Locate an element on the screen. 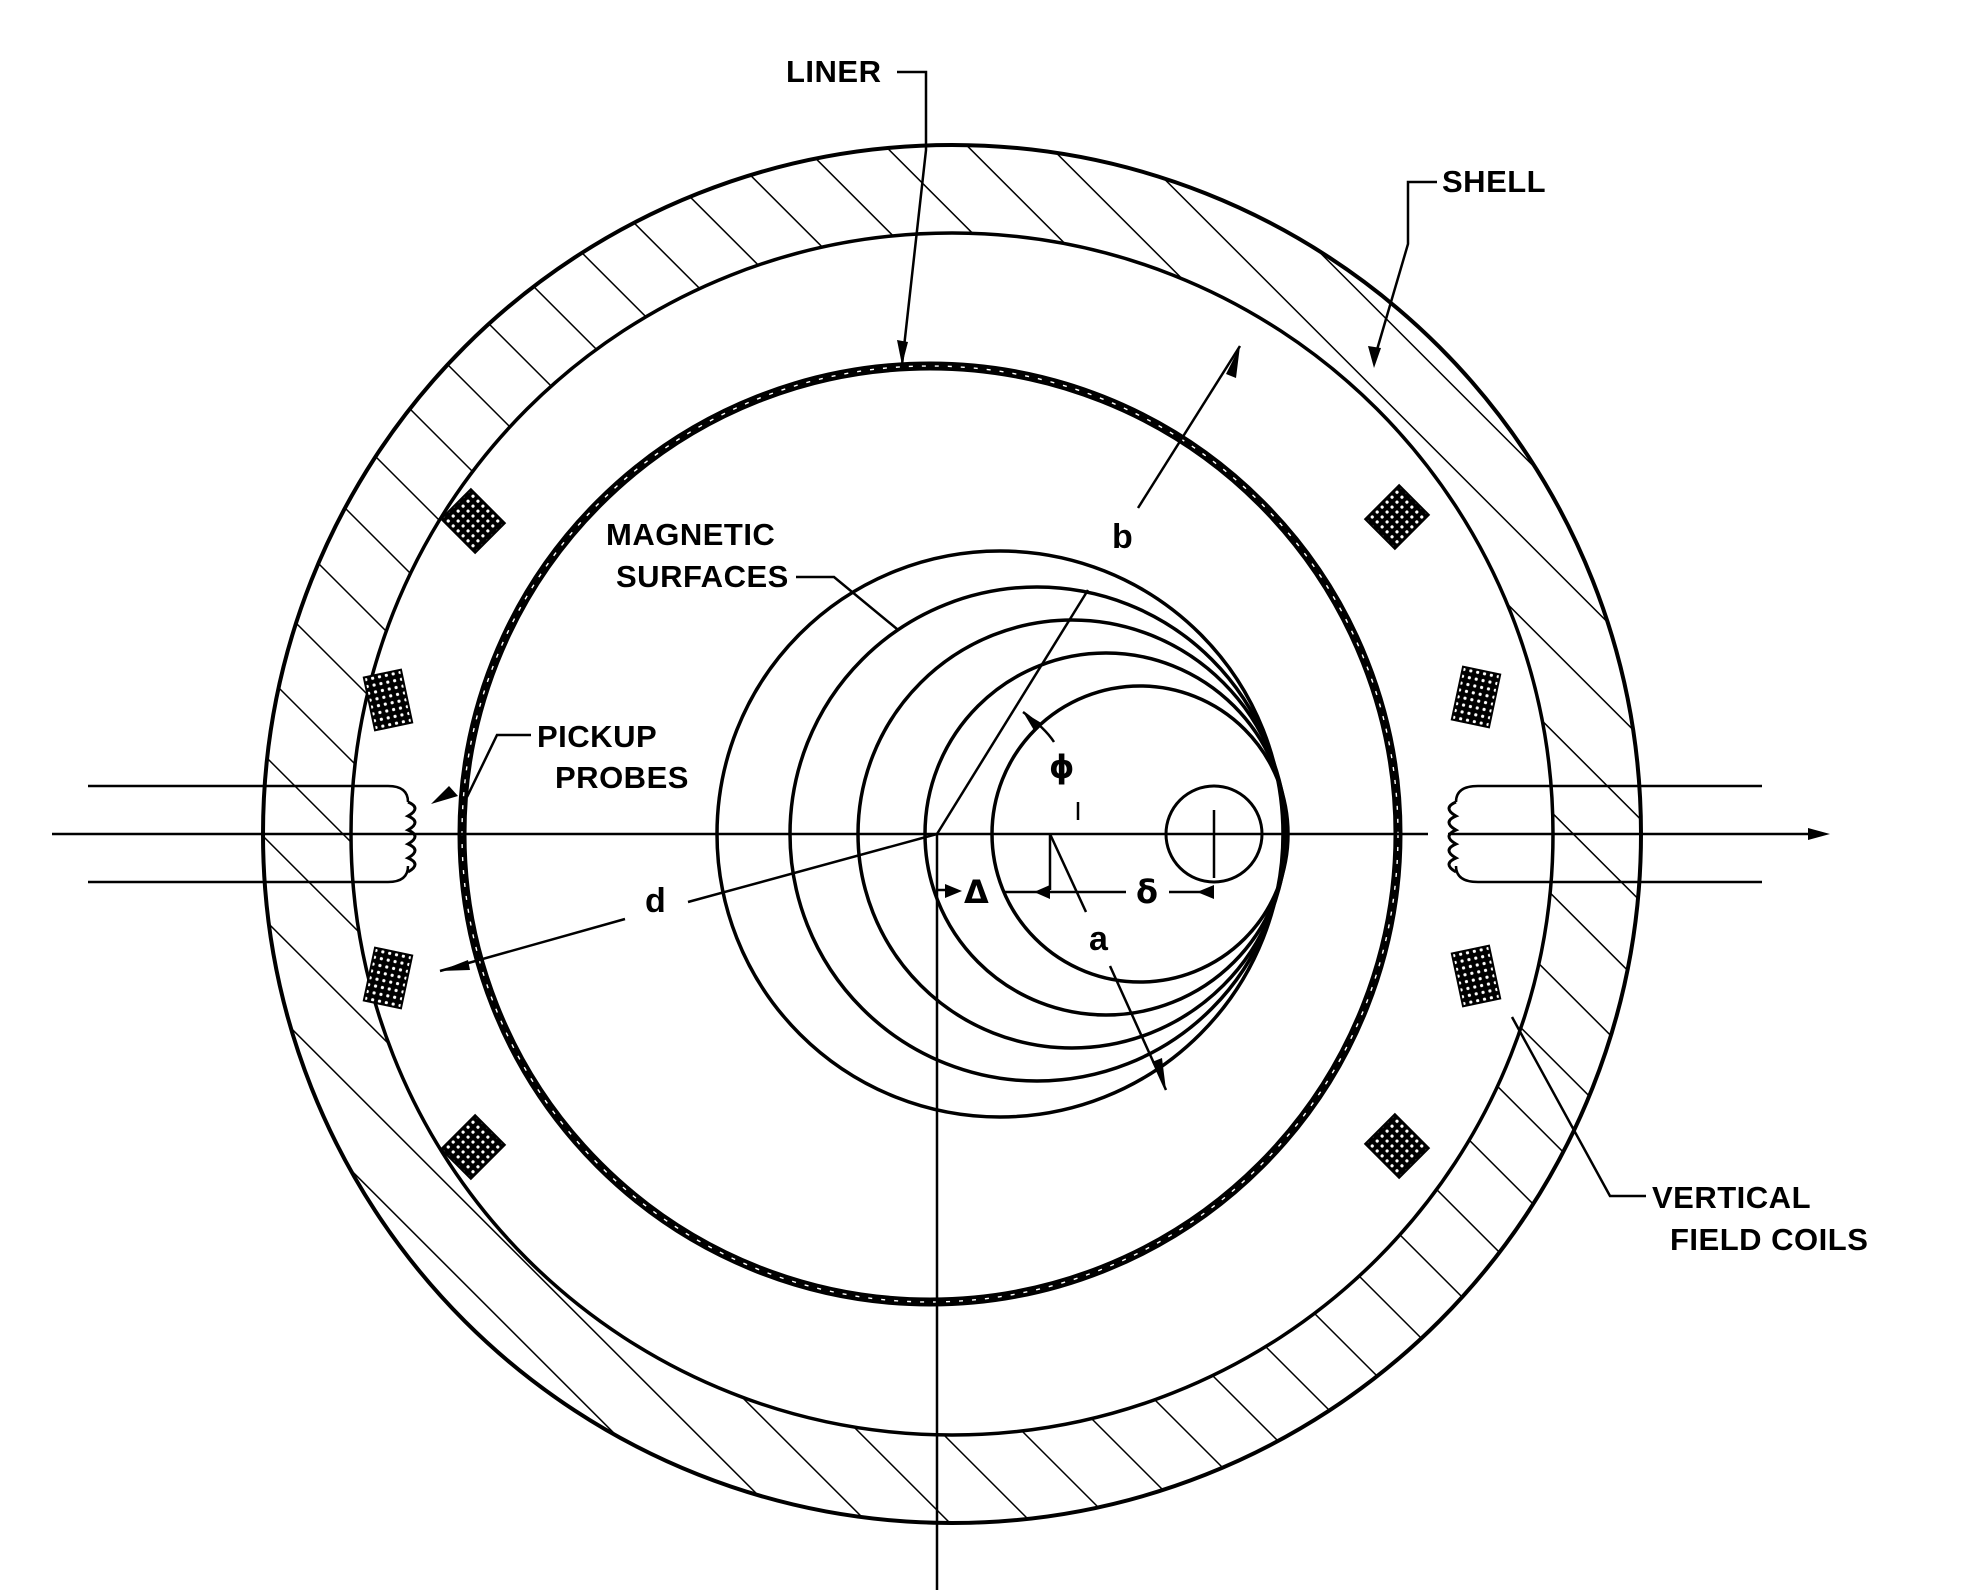 The image size is (1986, 1590). small-delta-arrow is located at coordinates (1205, 892).